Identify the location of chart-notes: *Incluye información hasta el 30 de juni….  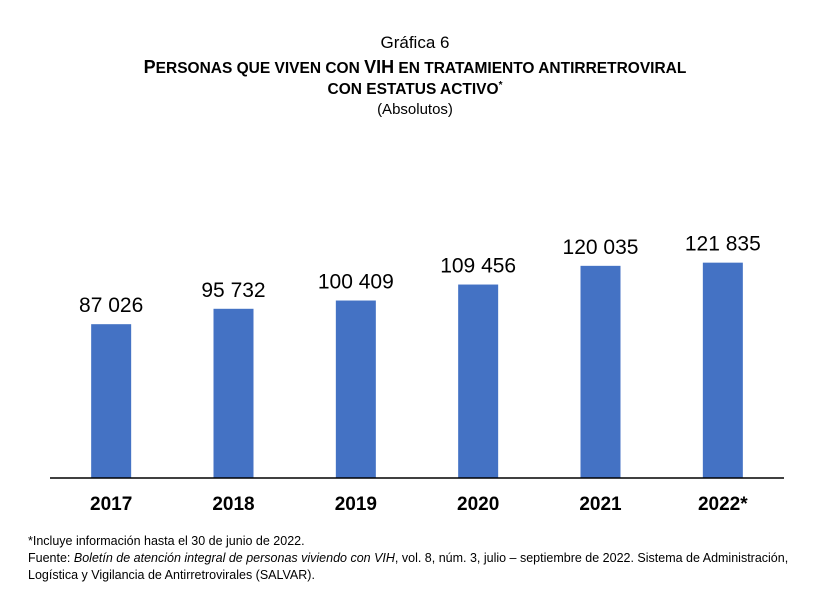
(418, 558).